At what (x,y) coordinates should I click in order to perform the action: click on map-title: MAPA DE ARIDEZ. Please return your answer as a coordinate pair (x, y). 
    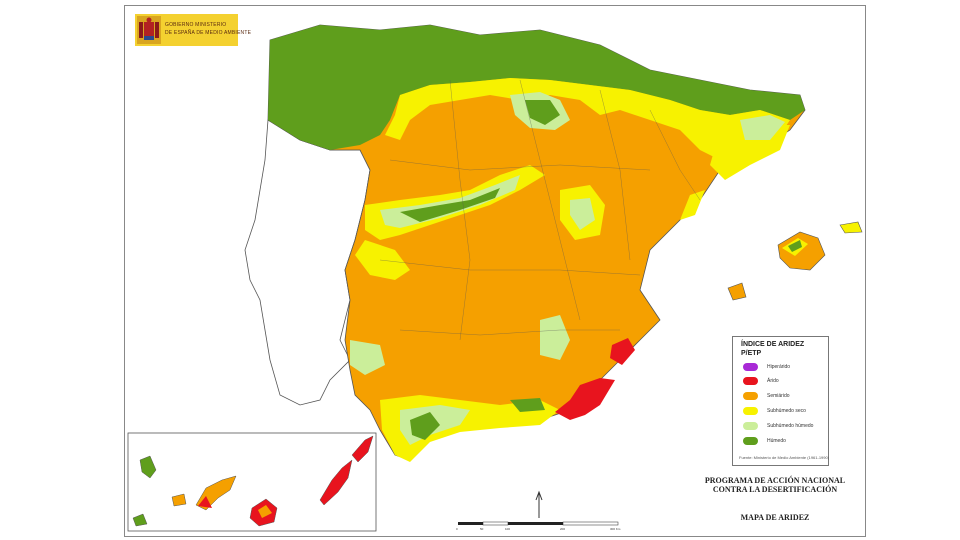
    Looking at the image, I should click on (775, 517).